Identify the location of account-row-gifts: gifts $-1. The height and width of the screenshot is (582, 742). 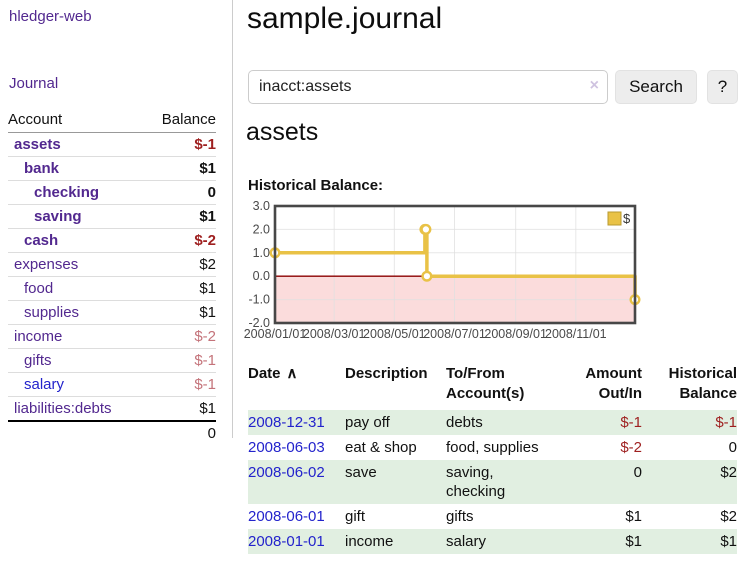
(112, 360).